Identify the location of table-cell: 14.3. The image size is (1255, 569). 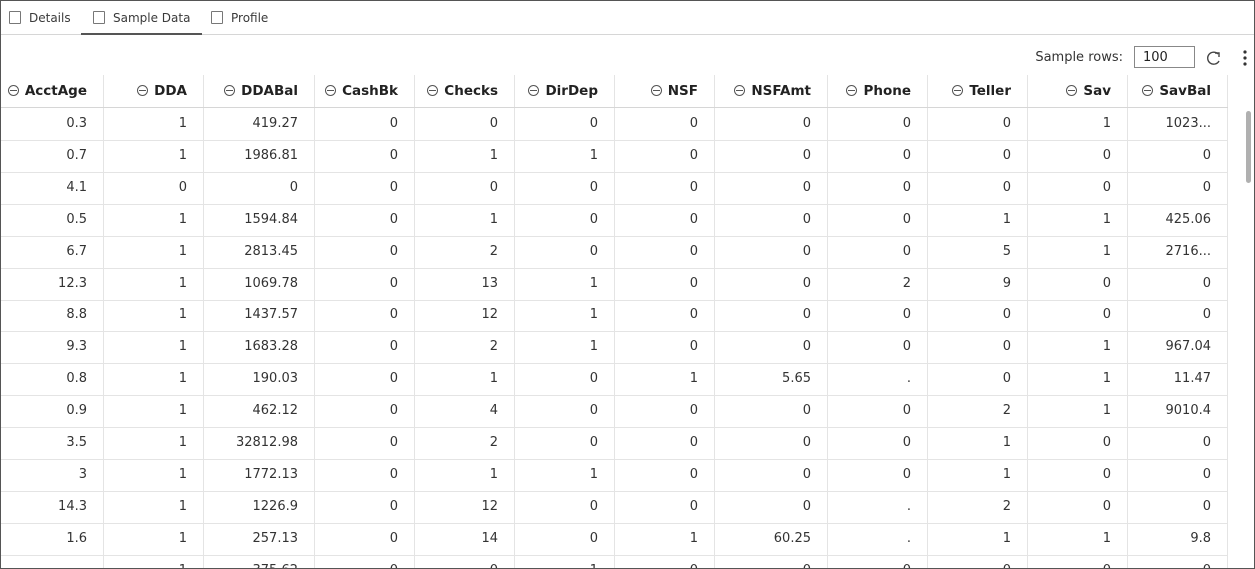
(52, 506).